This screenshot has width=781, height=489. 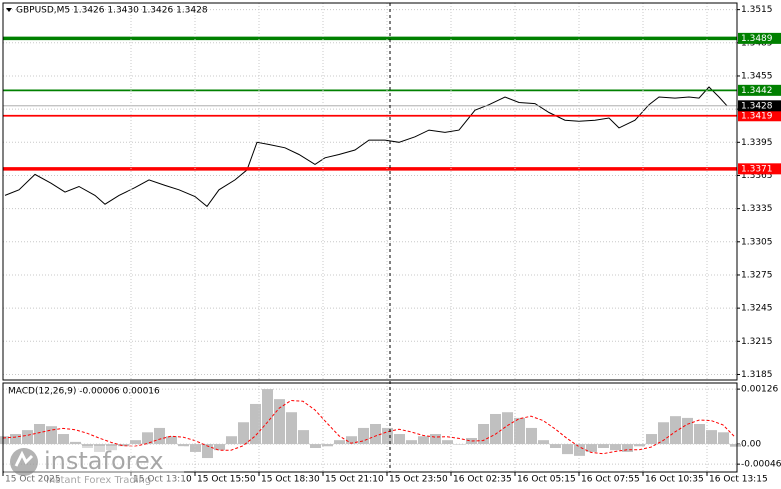 What do you see at coordinates (757, 116) in the screenshot?
I see `level-label: 1.3419` at bounding box center [757, 116].